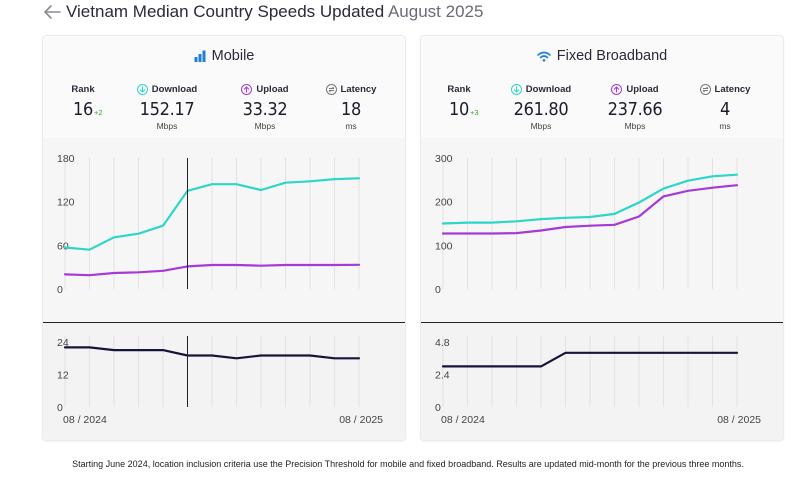  I want to click on mobile-latency-panel, so click(224, 381).